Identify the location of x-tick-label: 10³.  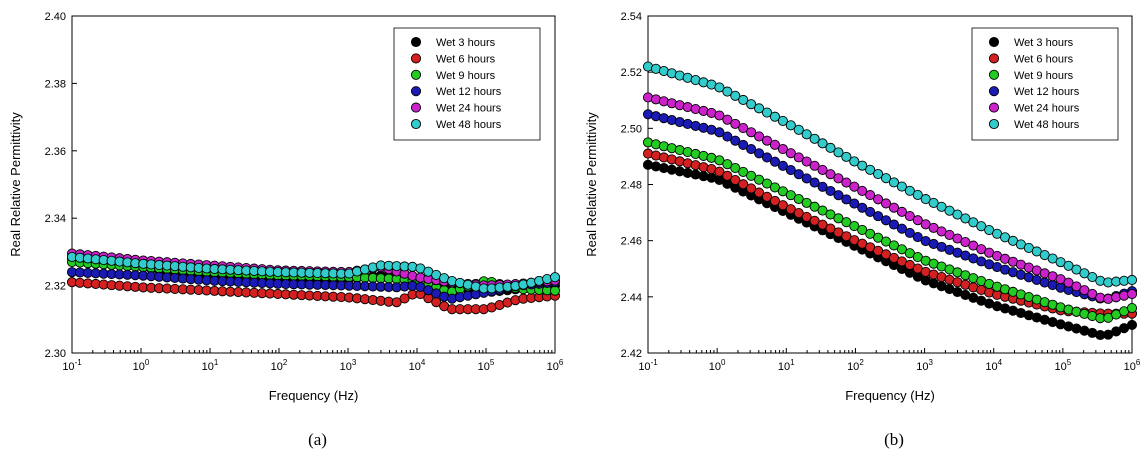
(348, 365).